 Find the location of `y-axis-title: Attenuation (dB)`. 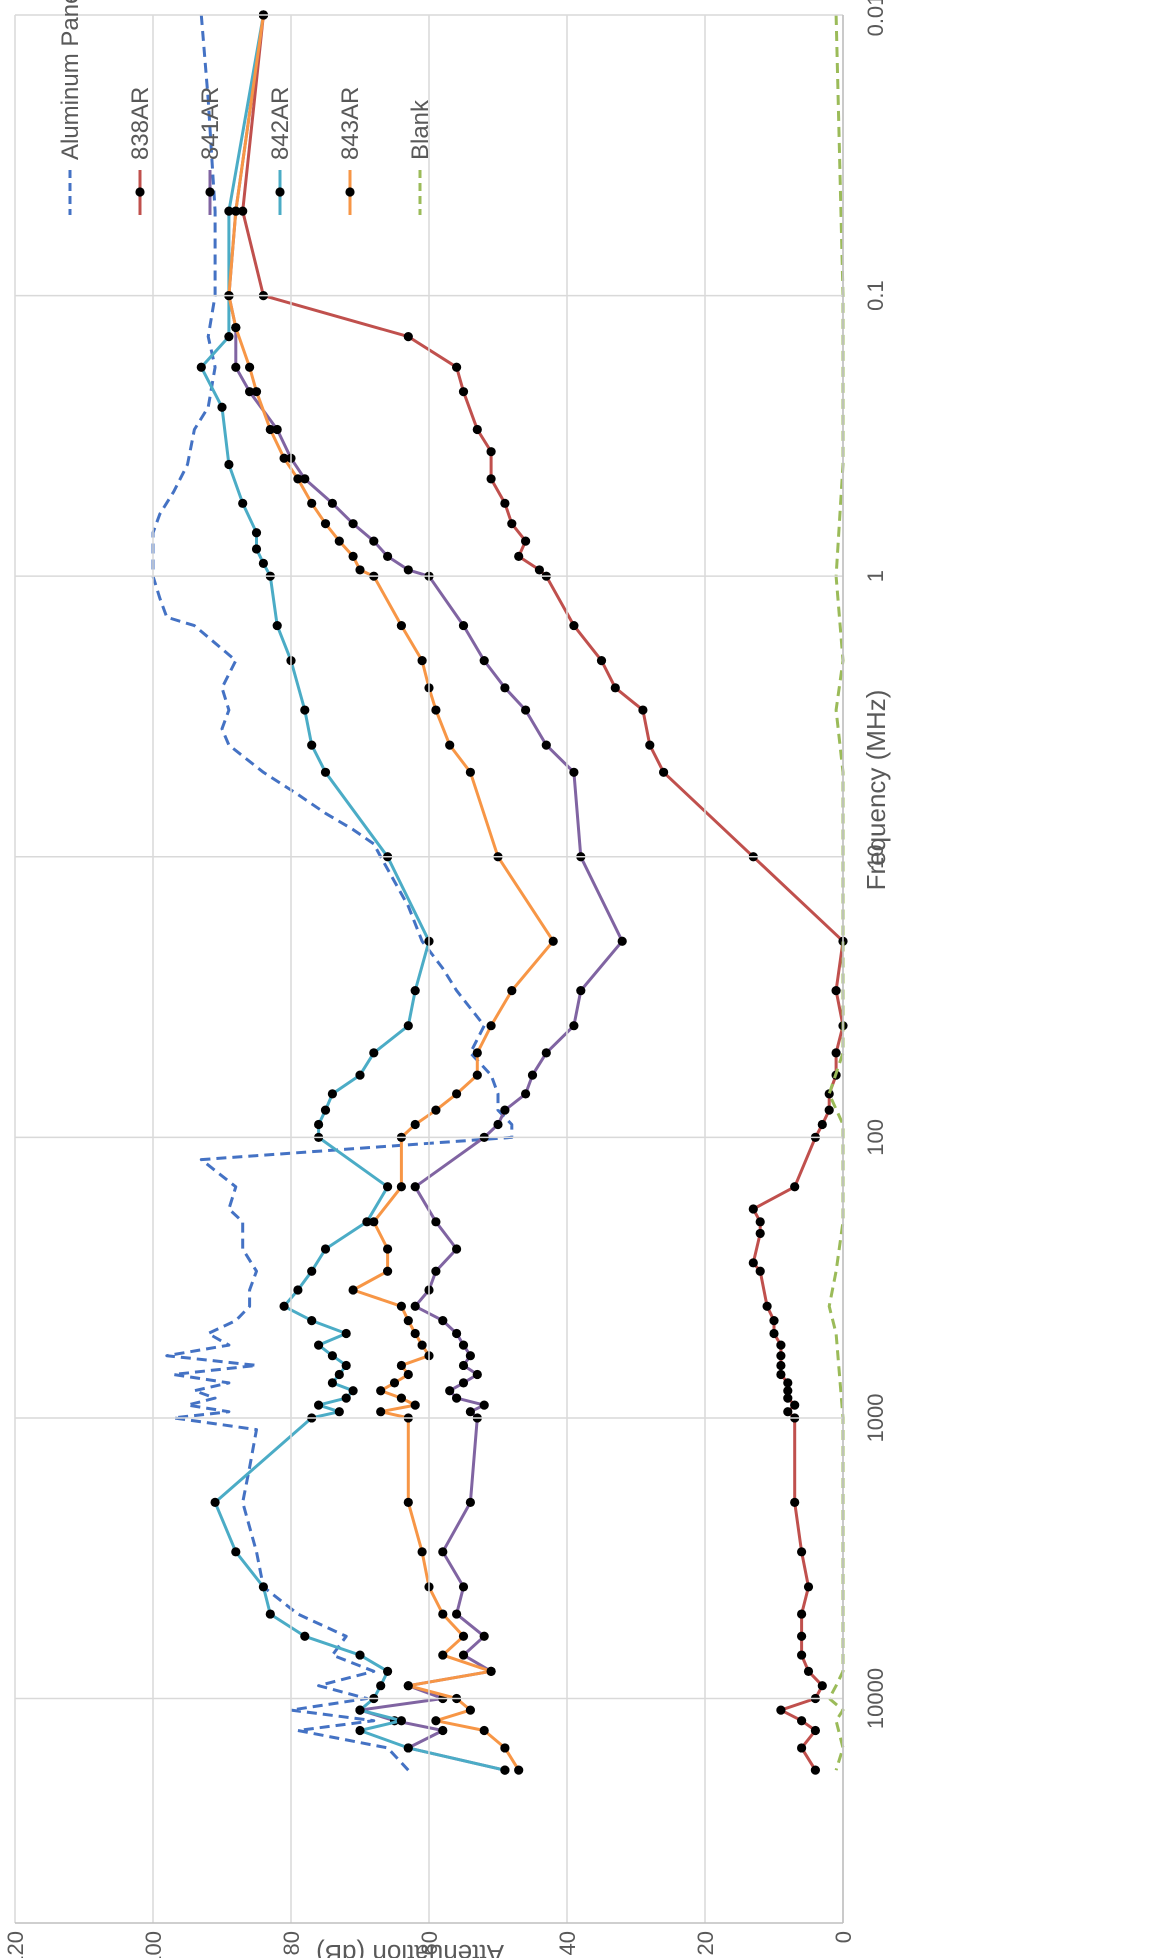

y-axis-title: Attenuation (dB) is located at coordinates (410, 1948).